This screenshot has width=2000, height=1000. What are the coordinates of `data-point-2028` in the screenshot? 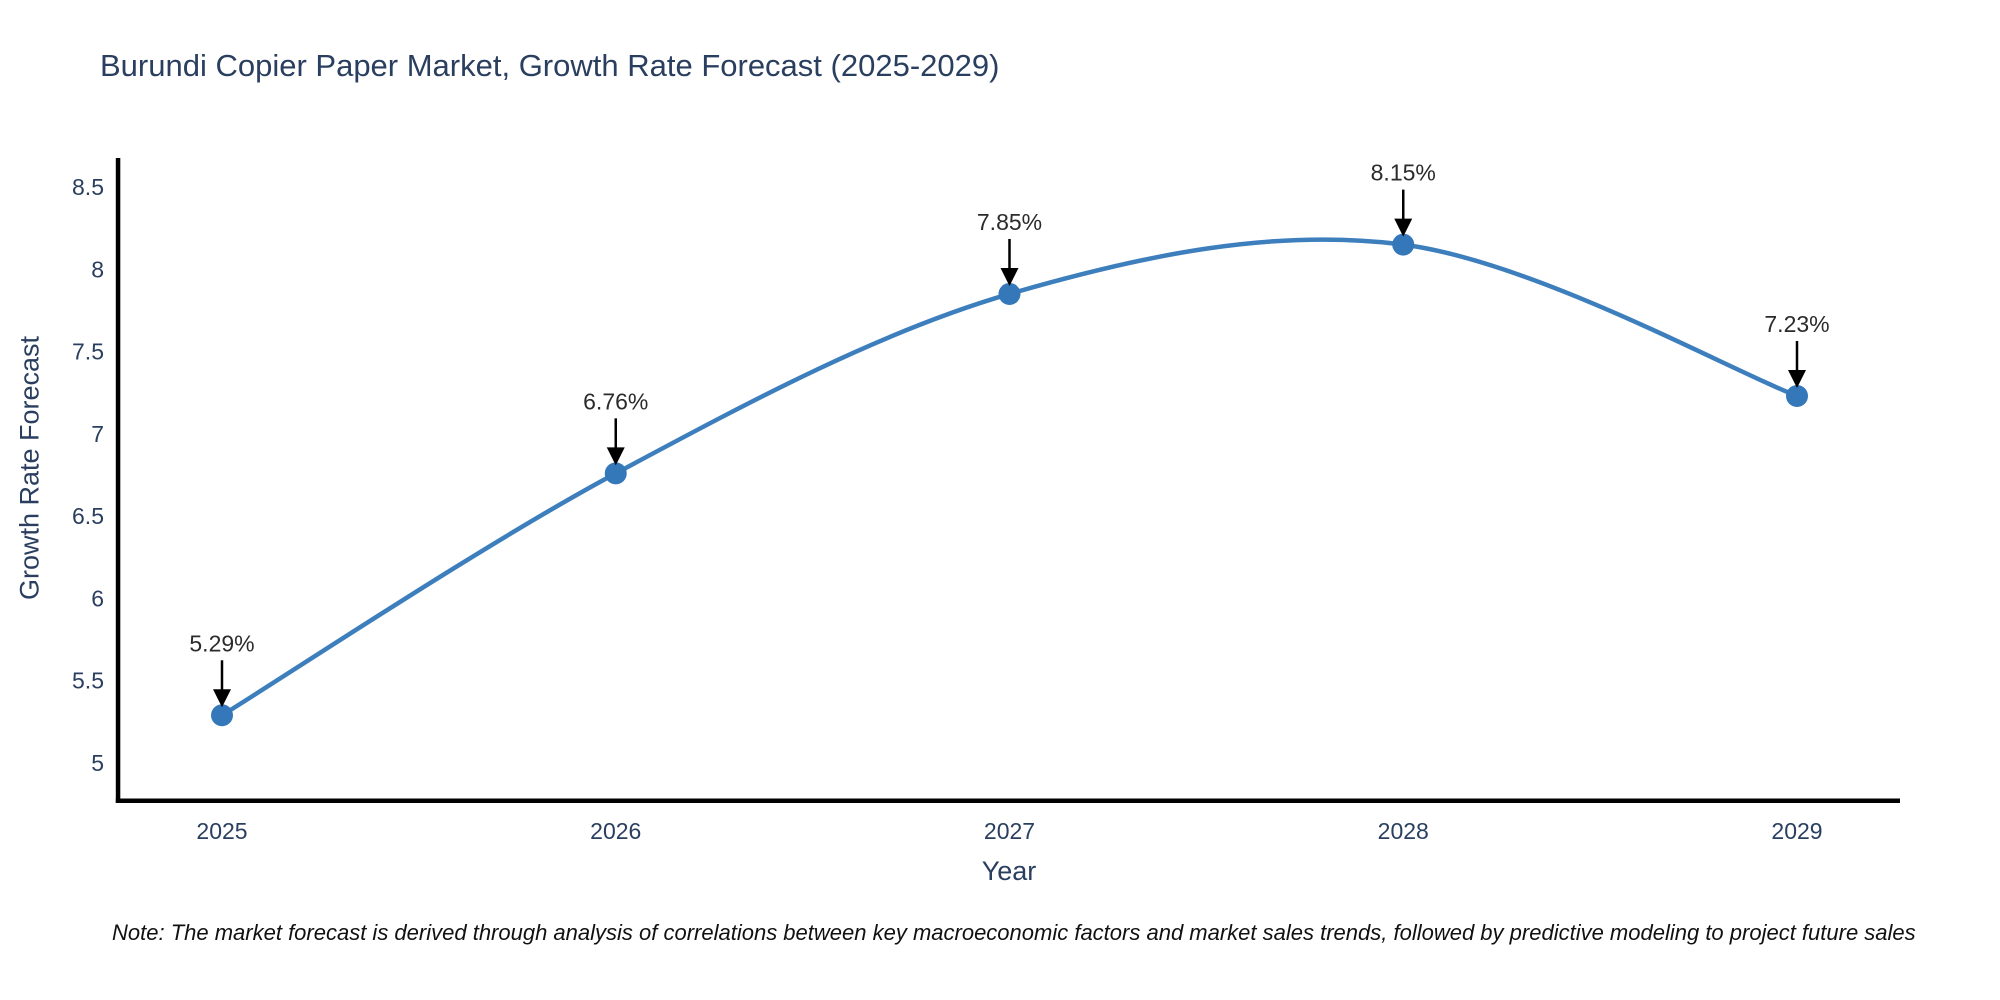 It's located at (1403, 244).